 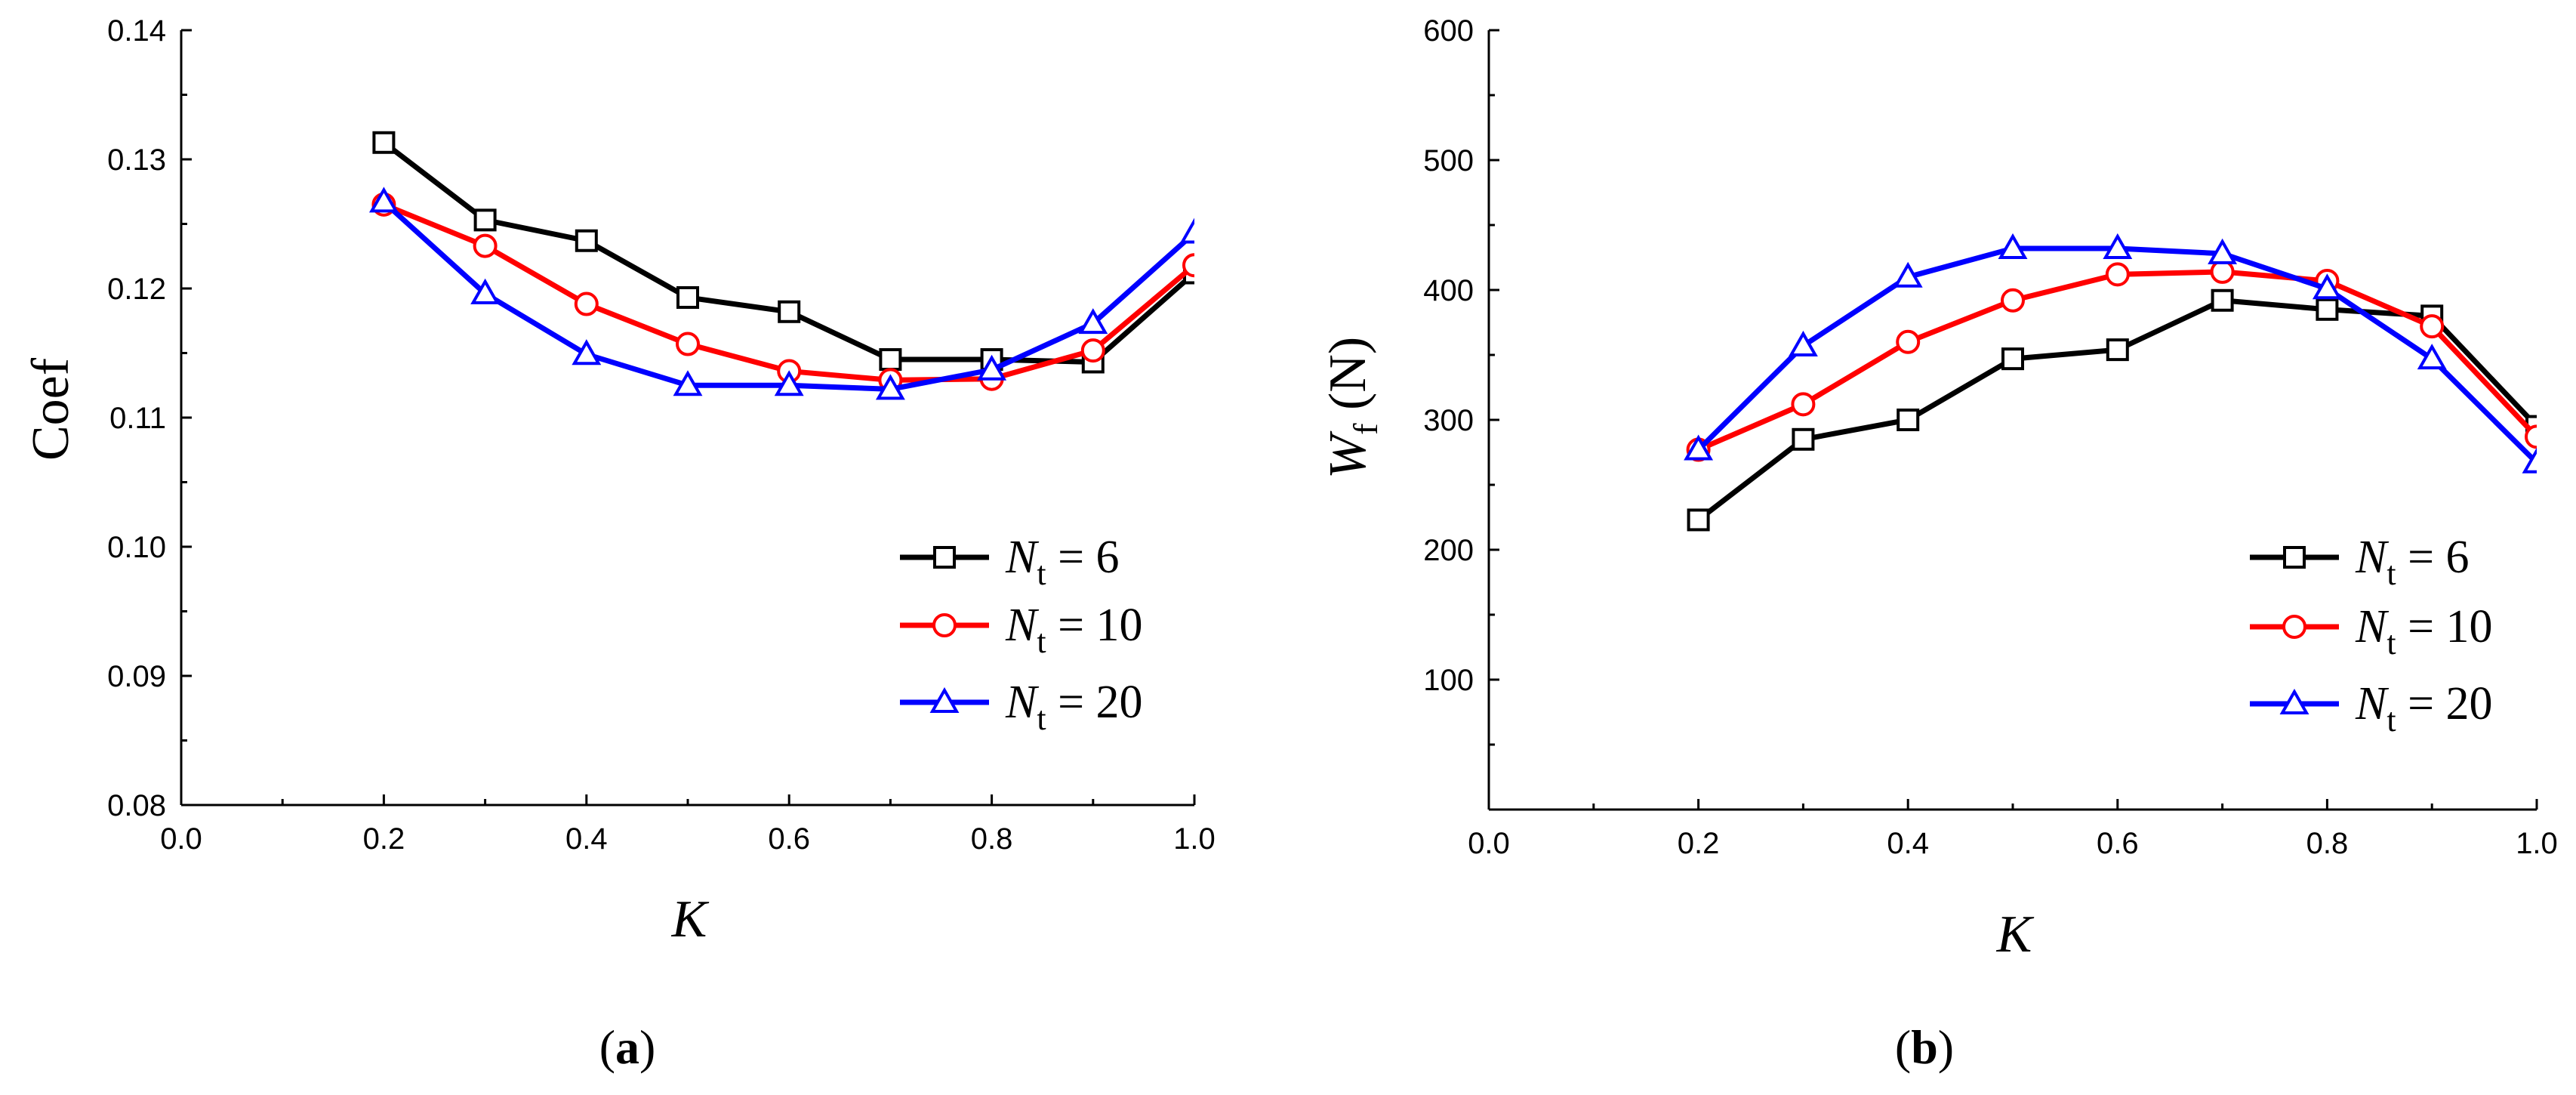 What do you see at coordinates (1448, 420) in the screenshot?
I see `y-tick-label: 300` at bounding box center [1448, 420].